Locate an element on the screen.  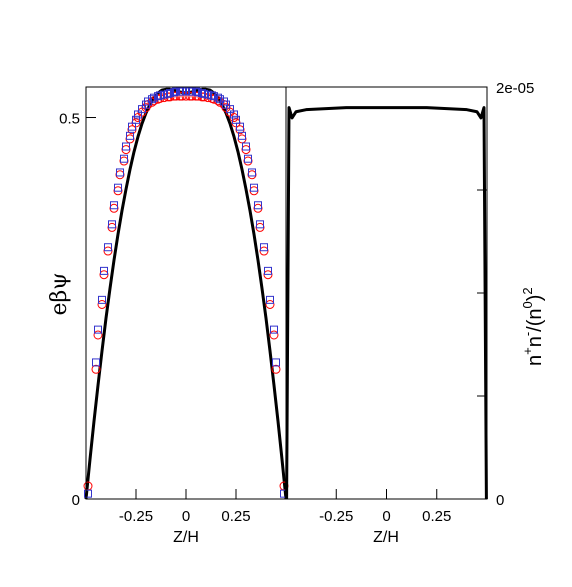
left-y-axis-label: eβψ is located at coordinates (59, 294).